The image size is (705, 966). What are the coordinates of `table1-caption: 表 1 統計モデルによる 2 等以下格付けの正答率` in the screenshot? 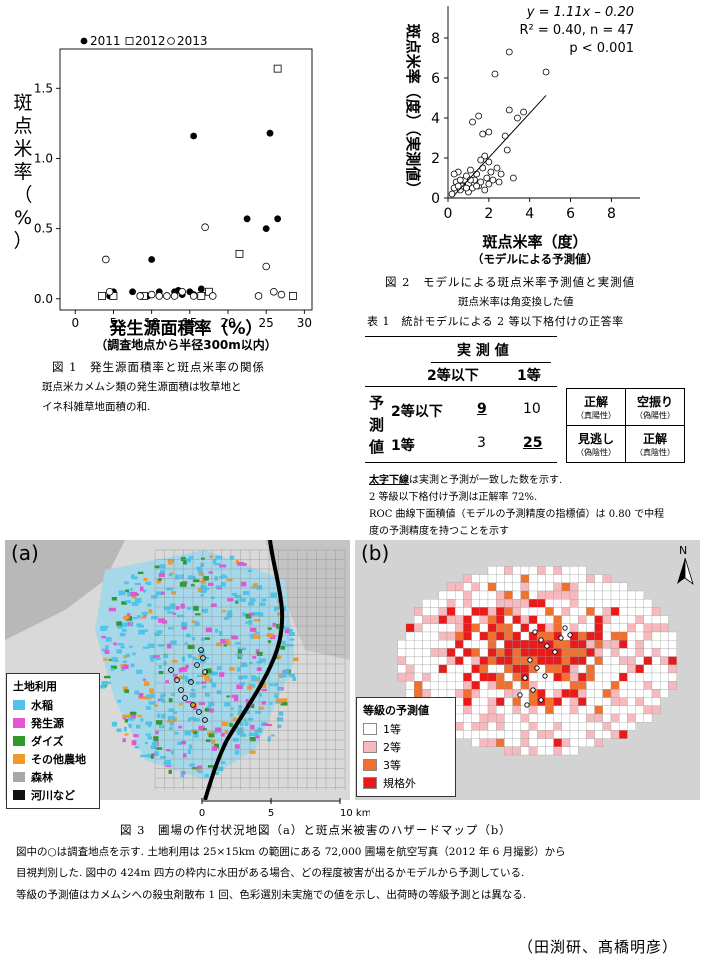 It's located at (495, 321).